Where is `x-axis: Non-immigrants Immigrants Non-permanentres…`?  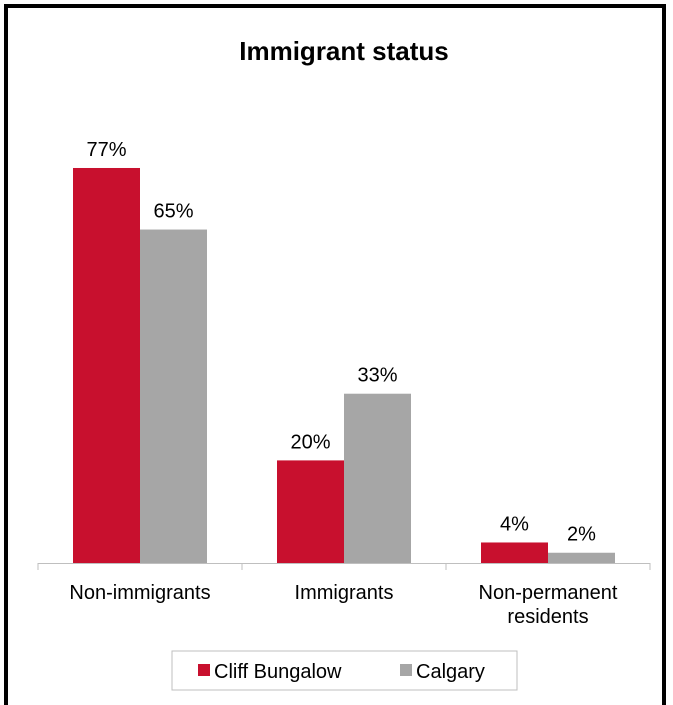 x-axis: Non-immigrants Immigrants Non-permanentres… is located at coordinates (344, 595).